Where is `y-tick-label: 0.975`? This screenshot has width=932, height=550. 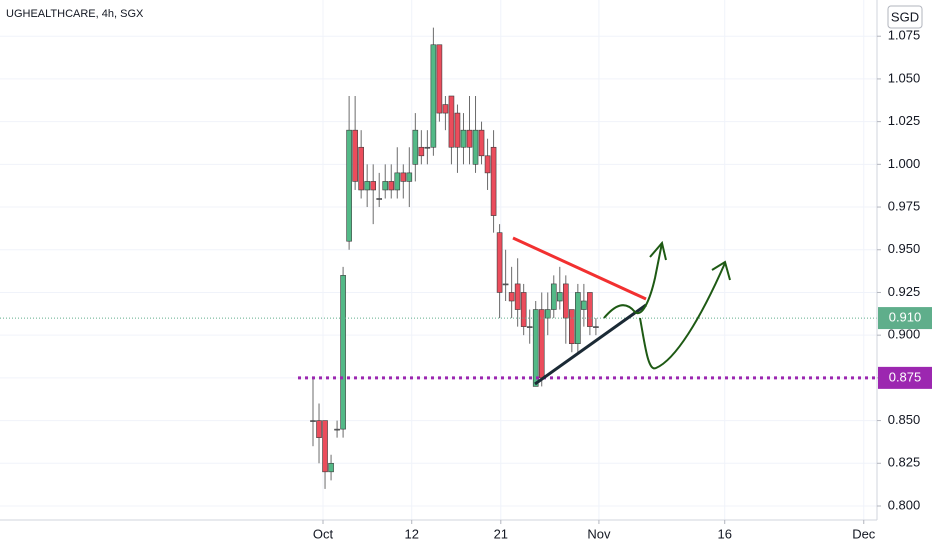 y-tick-label: 0.975 is located at coordinates (904, 205).